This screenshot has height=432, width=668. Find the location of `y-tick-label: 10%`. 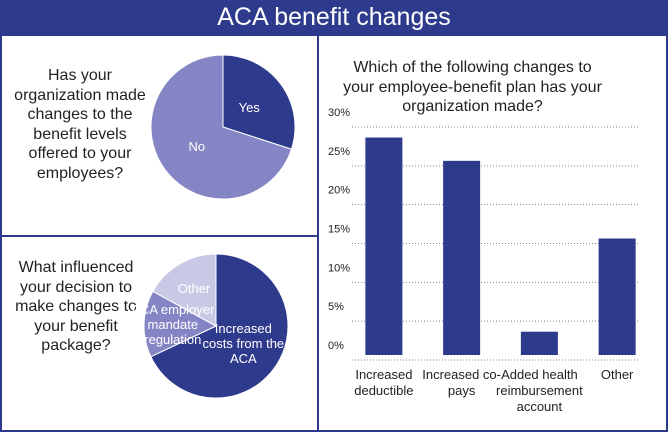

y-tick-label: 10% is located at coordinates (339, 268).